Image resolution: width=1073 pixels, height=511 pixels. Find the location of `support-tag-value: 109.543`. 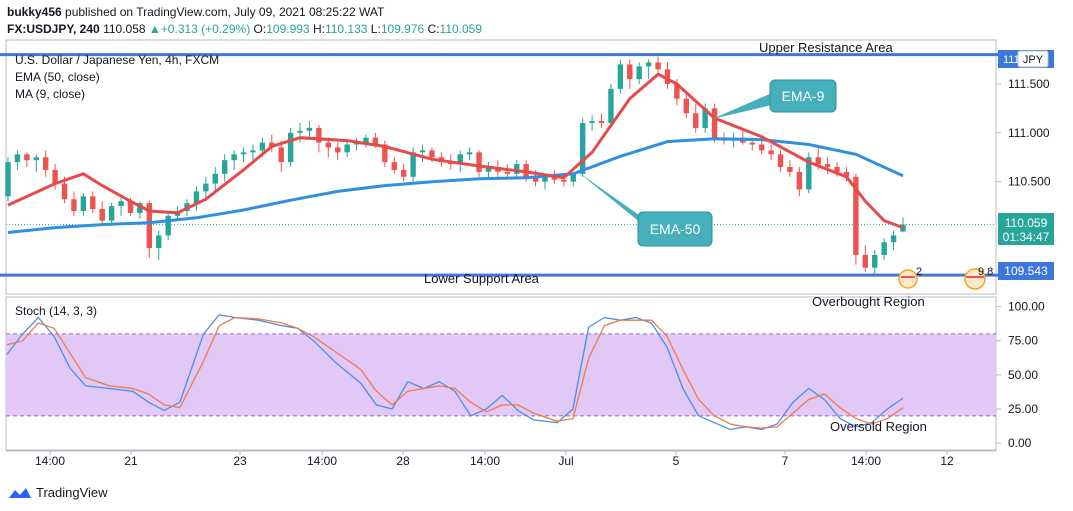

support-tag-value: 109.543 is located at coordinates (1026, 271).